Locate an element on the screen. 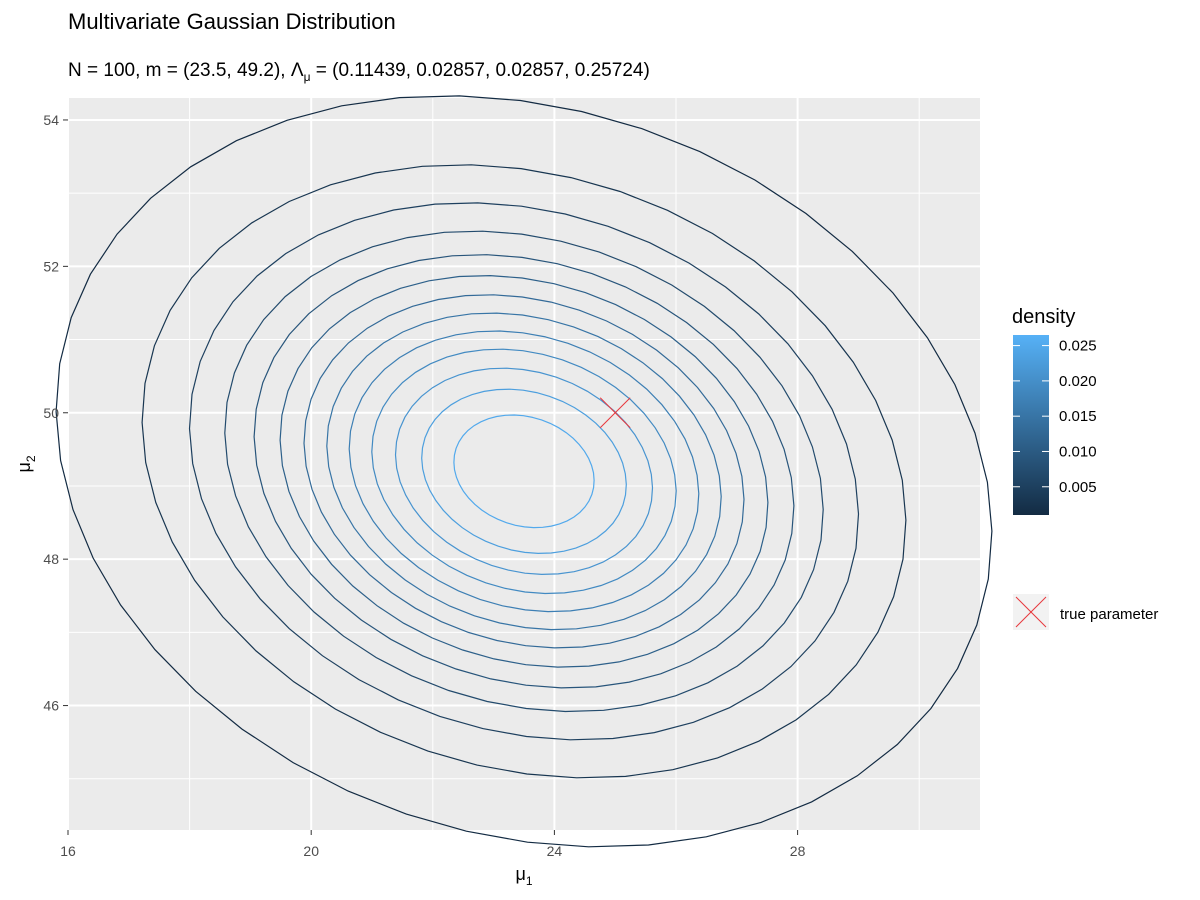 The width and height of the screenshot is (1200, 900). legend-true-parameter: true parameter is located at coordinates (1085, 612).